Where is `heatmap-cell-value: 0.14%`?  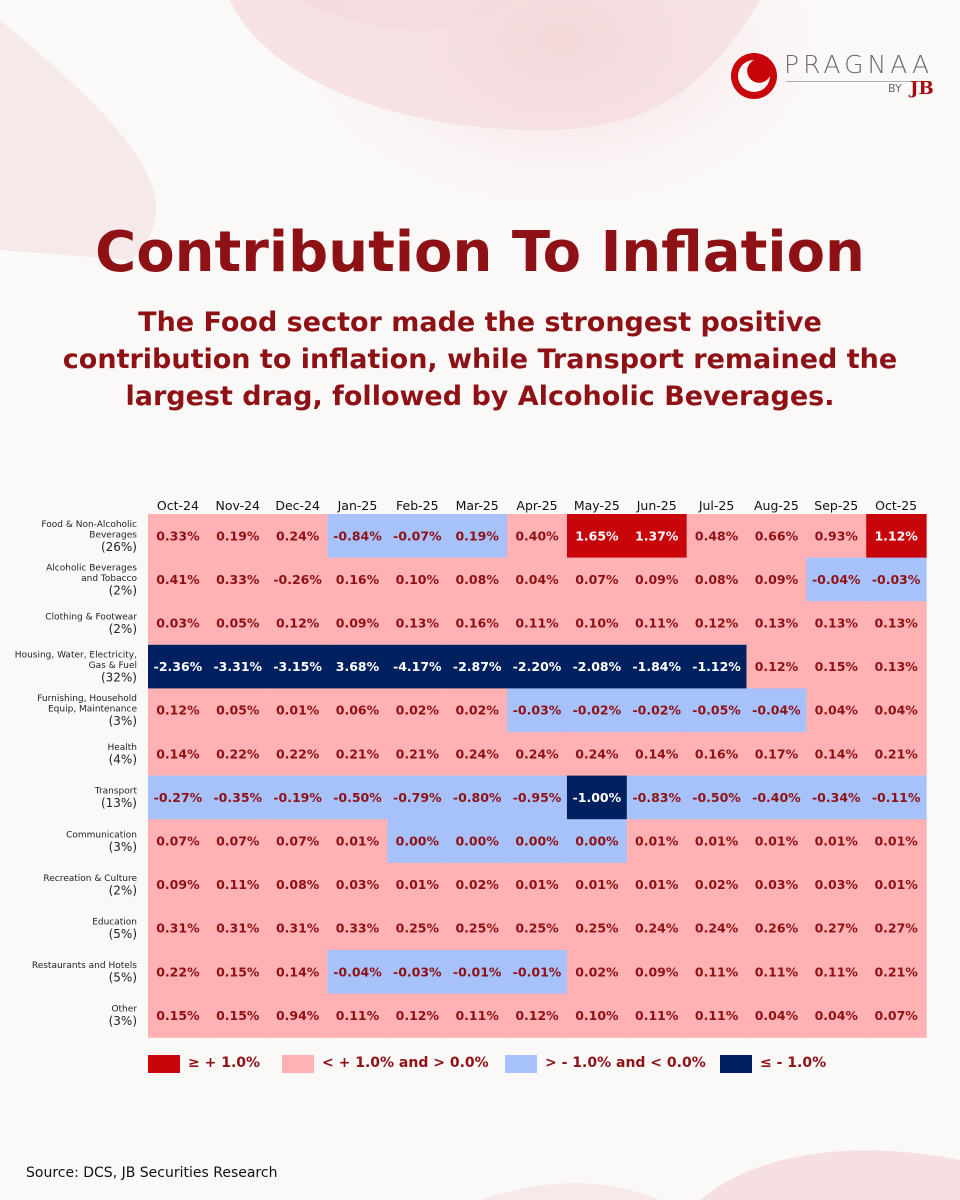 heatmap-cell-value: 0.14% is located at coordinates (657, 753).